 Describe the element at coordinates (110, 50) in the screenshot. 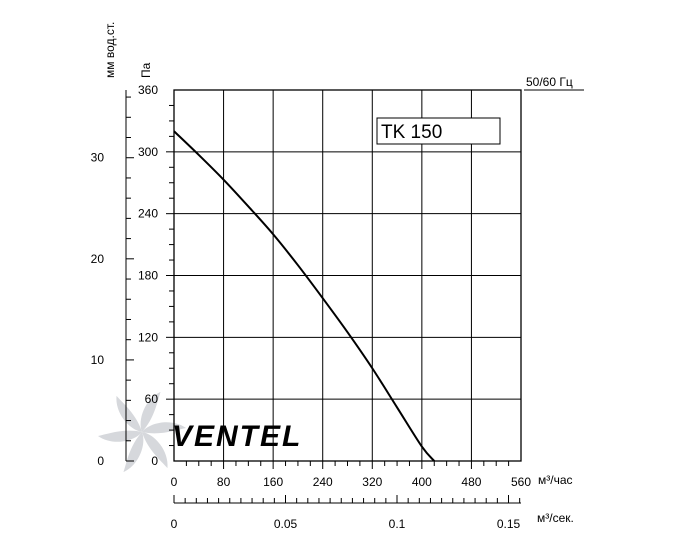

I see `y-axis-label-mm: мм вод.ст.` at that location.